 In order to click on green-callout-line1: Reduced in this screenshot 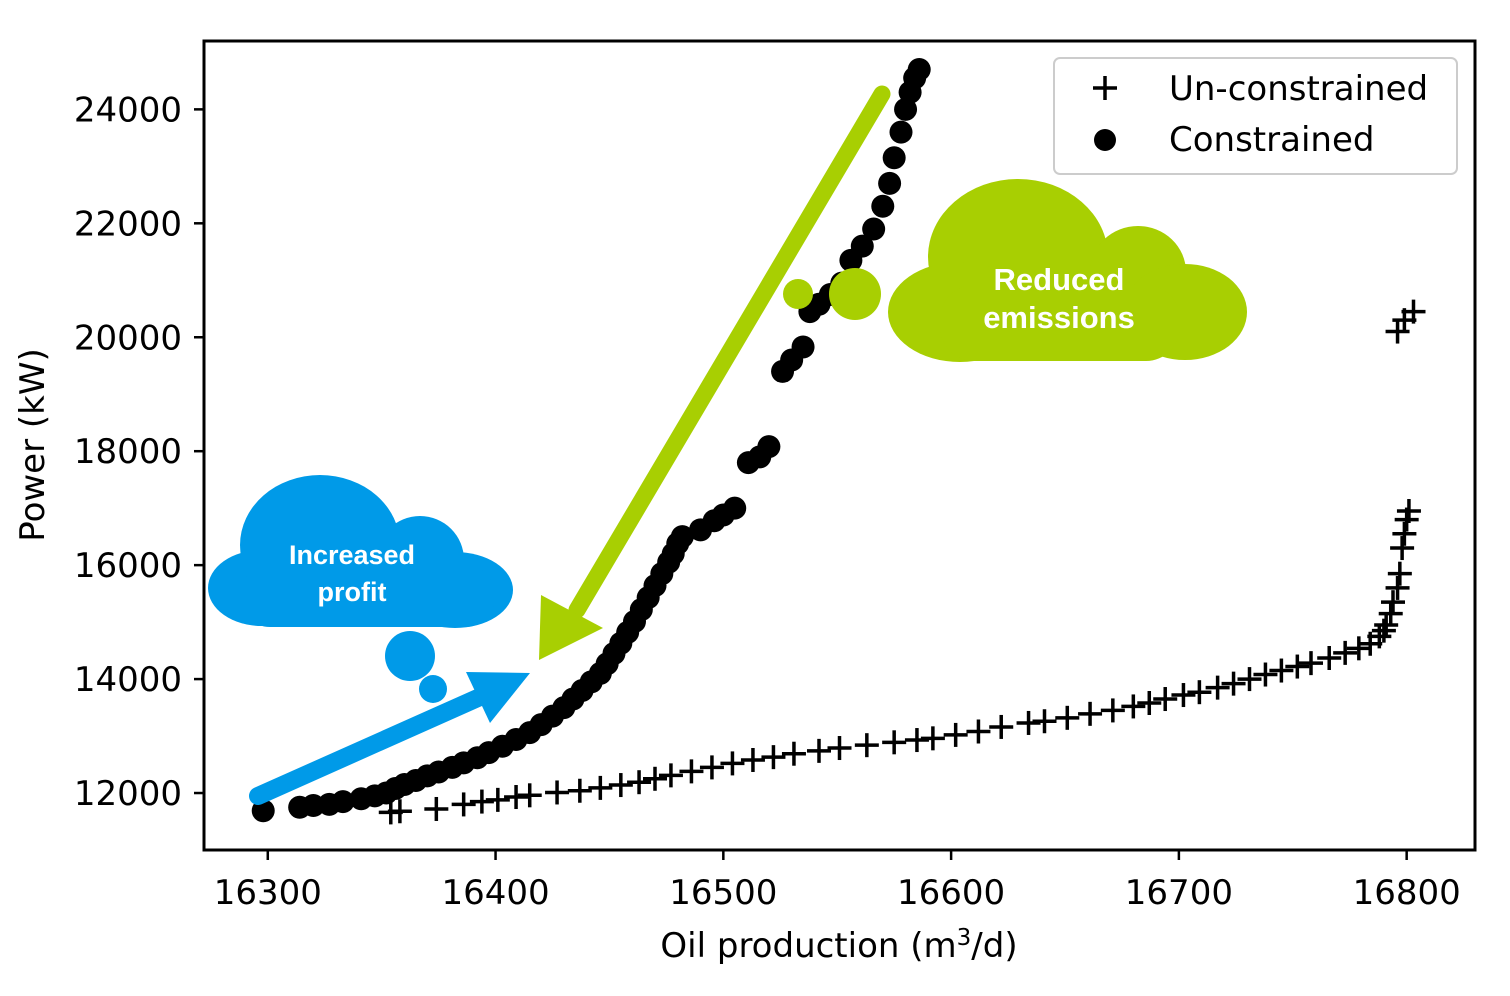, I will do `click(1059, 279)`.